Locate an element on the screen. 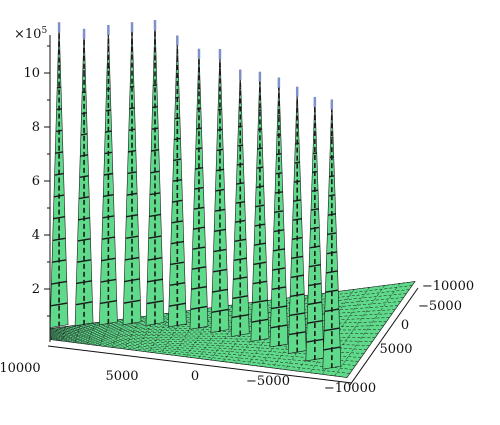 The height and width of the screenshot is (425, 500). y-tick-label: −10000 is located at coordinates (448, 286).